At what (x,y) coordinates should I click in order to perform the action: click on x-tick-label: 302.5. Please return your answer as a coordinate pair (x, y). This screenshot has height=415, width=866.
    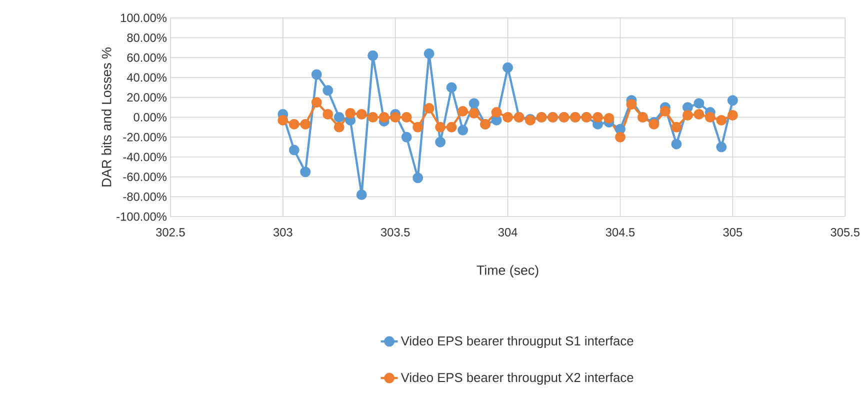
    Looking at the image, I should click on (170, 232).